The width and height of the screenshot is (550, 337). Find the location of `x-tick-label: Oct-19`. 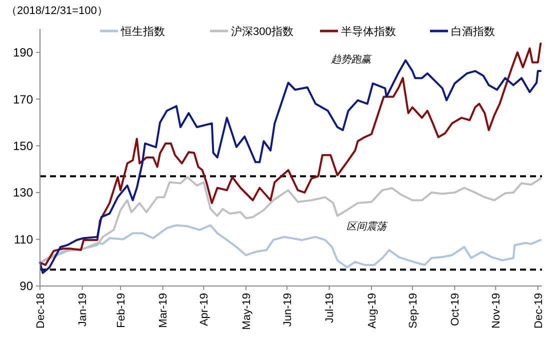

x-tick-label: Oct-19 is located at coordinates (456, 309).